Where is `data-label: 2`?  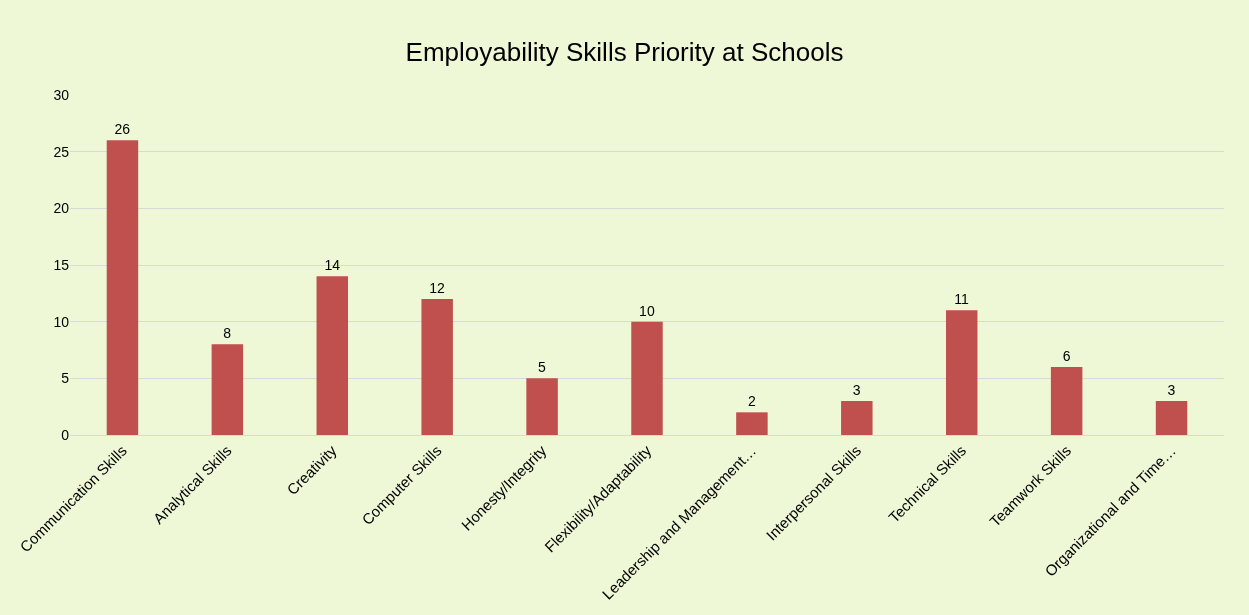 data-label: 2 is located at coordinates (751, 401).